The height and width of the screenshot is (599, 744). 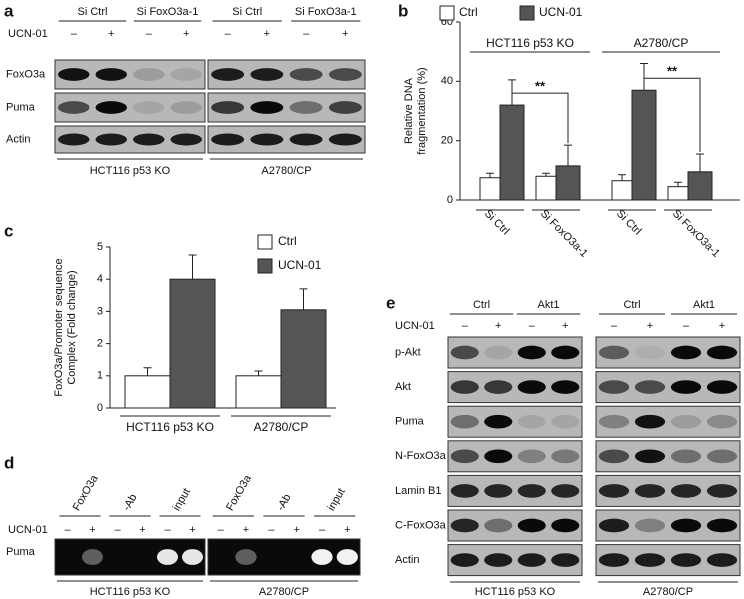 What do you see at coordinates (447, 141) in the screenshot?
I see `y-tick-label: 20` at bounding box center [447, 141].